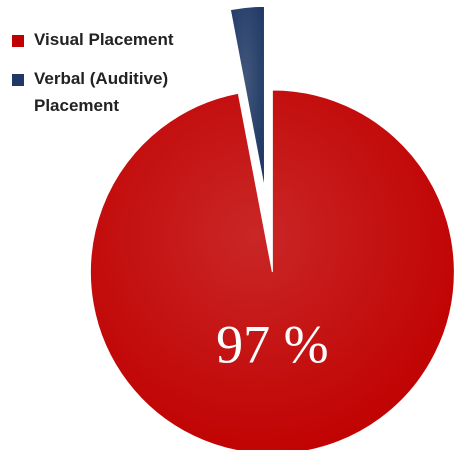 The width and height of the screenshot is (456, 450). Describe the element at coordinates (247, 97) in the screenshot. I see `pie-slice` at that location.